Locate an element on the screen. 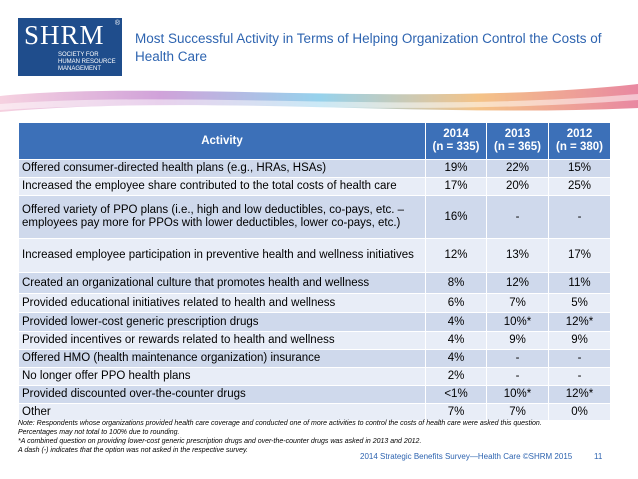 The image size is (638, 479). column-label: 2013 is located at coordinates (517, 134).